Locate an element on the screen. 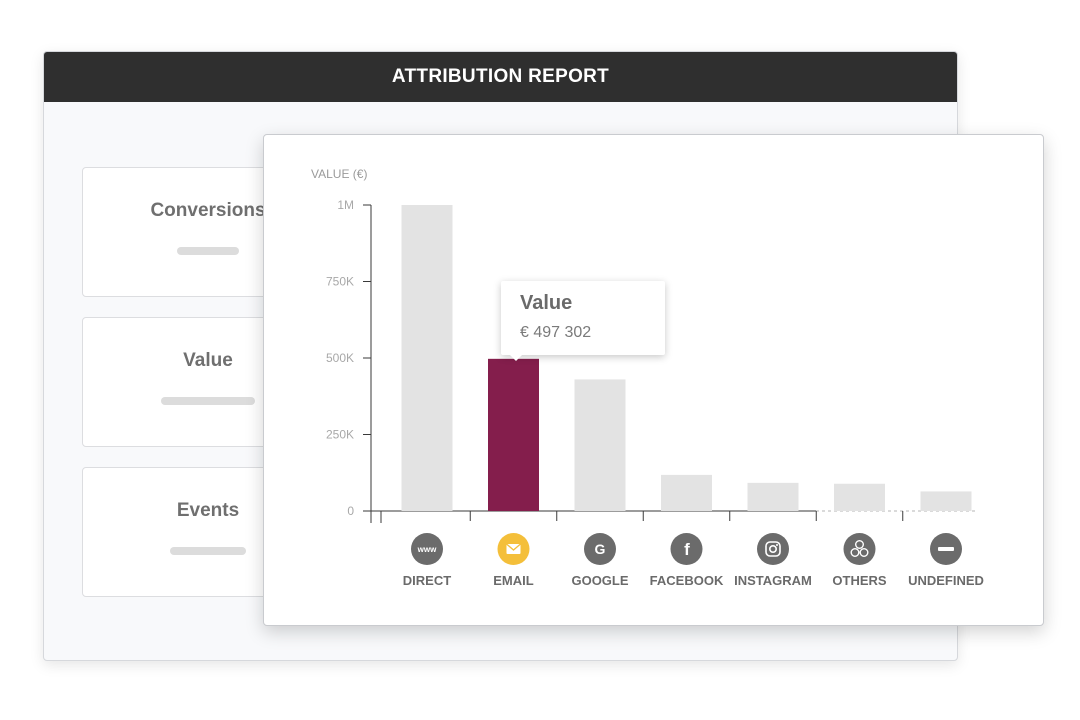 This screenshot has height=720, width=1080. y-tick-label: 1M is located at coordinates (345, 205).